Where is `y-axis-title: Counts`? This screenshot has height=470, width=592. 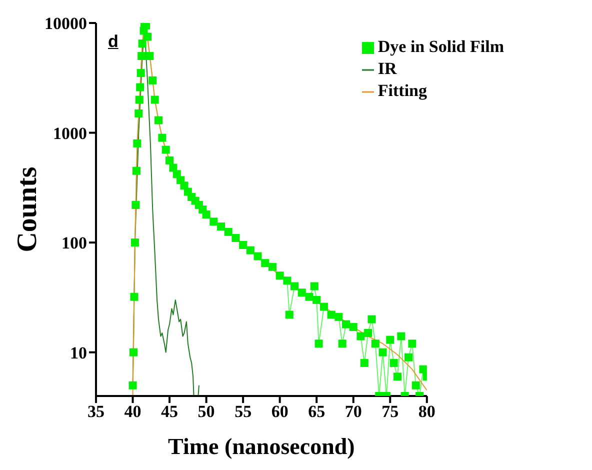
y-axis-title: Counts is located at coordinates (27, 209).